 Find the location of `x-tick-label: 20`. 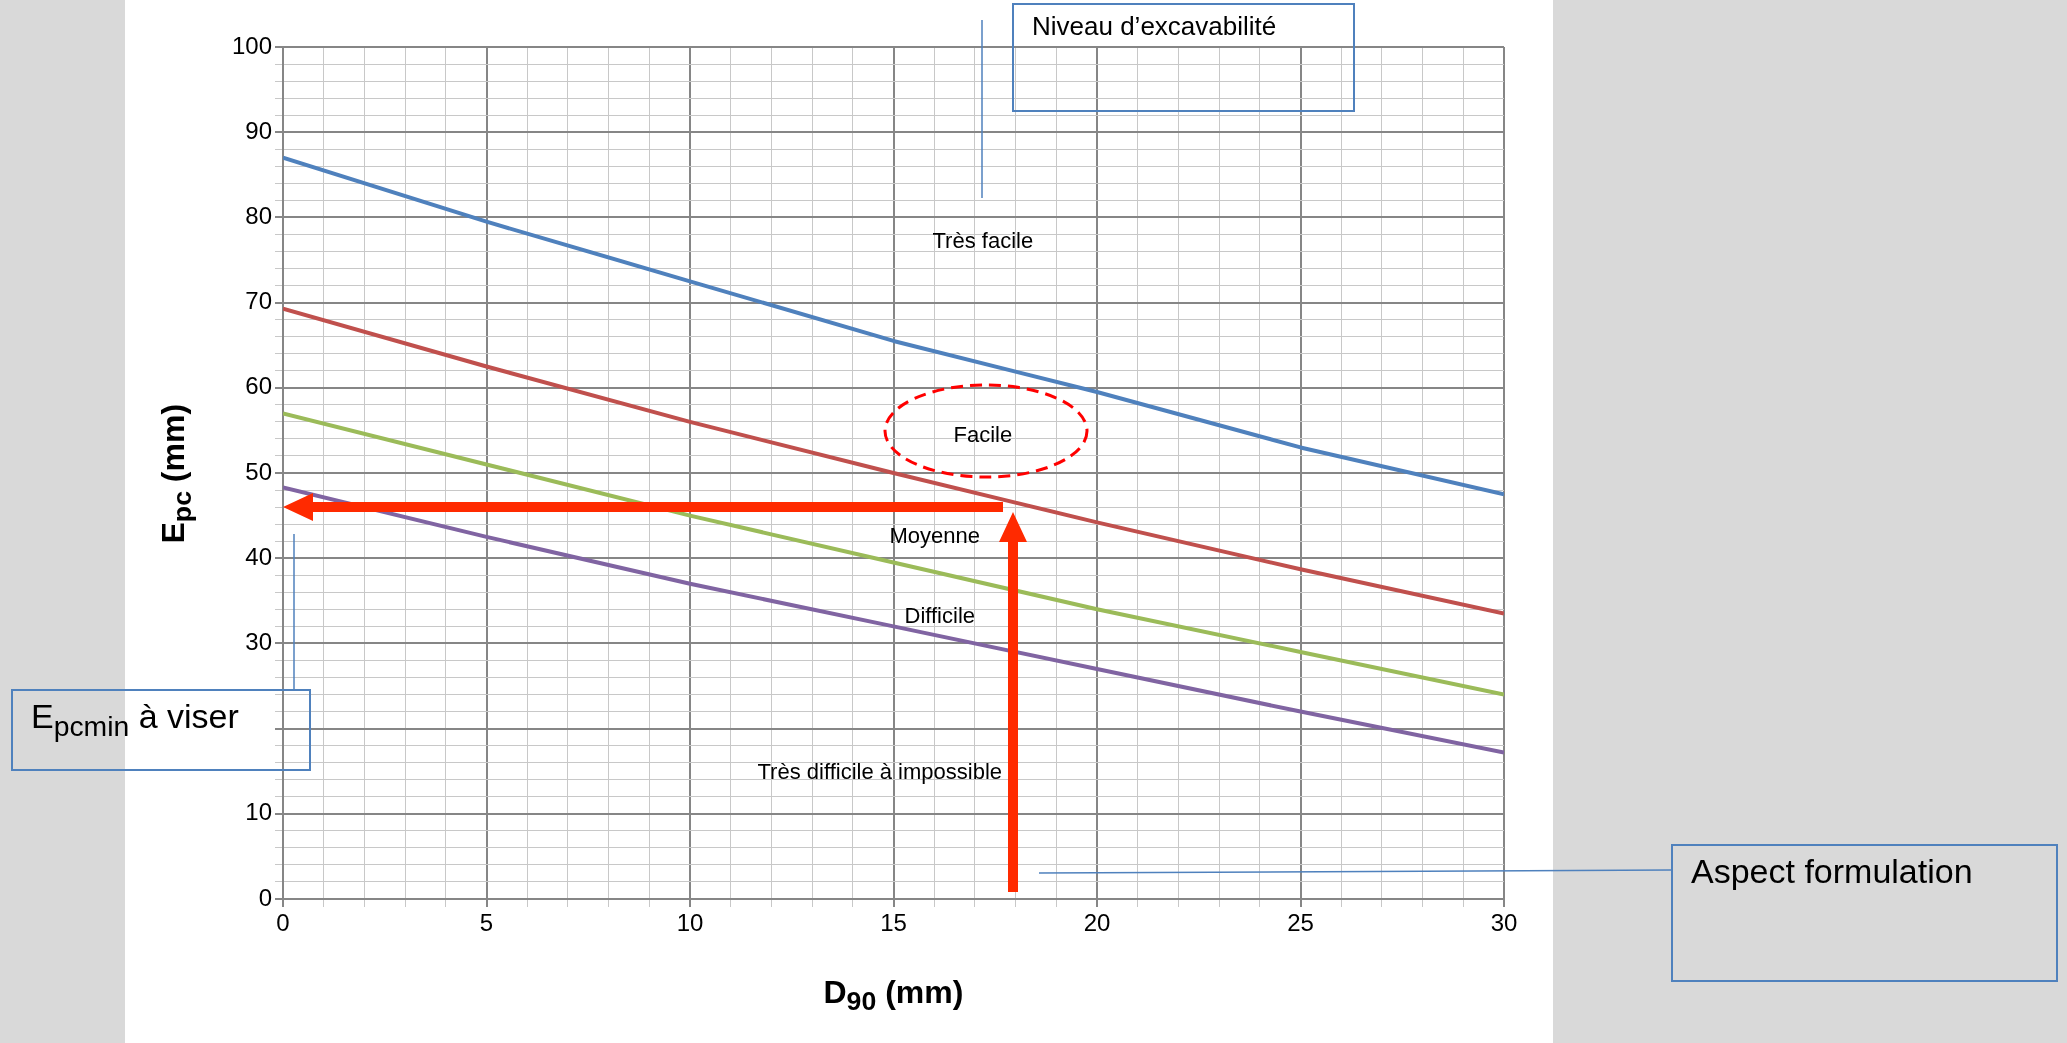

x-tick-label: 20 is located at coordinates (1097, 923).